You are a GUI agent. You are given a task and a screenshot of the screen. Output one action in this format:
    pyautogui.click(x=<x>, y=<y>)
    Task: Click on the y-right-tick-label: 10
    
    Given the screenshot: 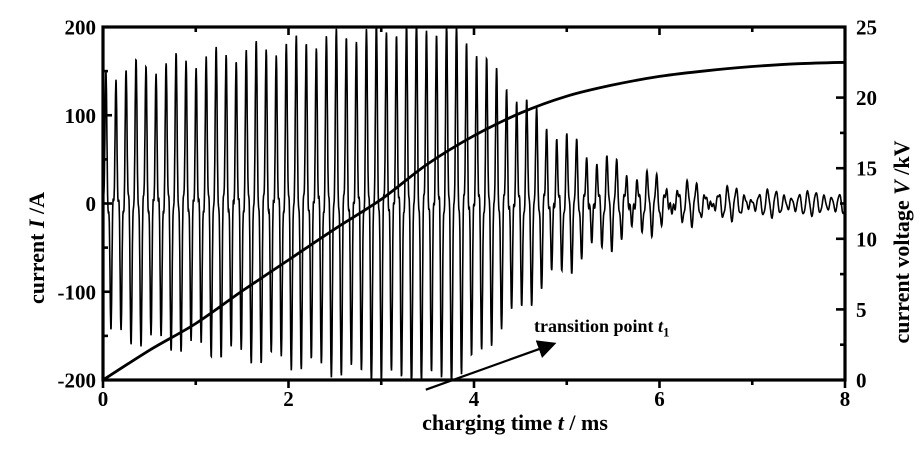 What is the action you would take?
    pyautogui.click(x=866, y=239)
    